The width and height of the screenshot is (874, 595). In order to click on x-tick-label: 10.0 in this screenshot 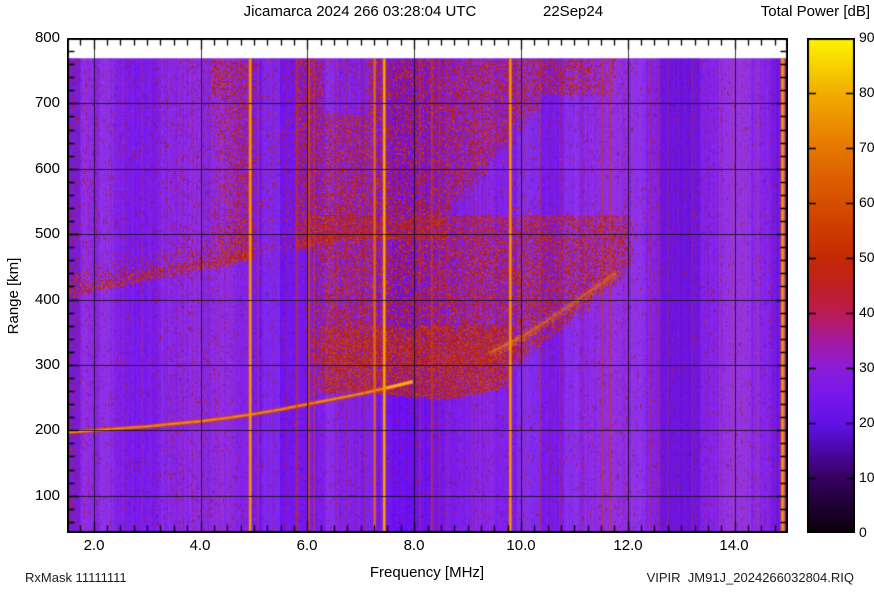, I will do `click(521, 545)`.